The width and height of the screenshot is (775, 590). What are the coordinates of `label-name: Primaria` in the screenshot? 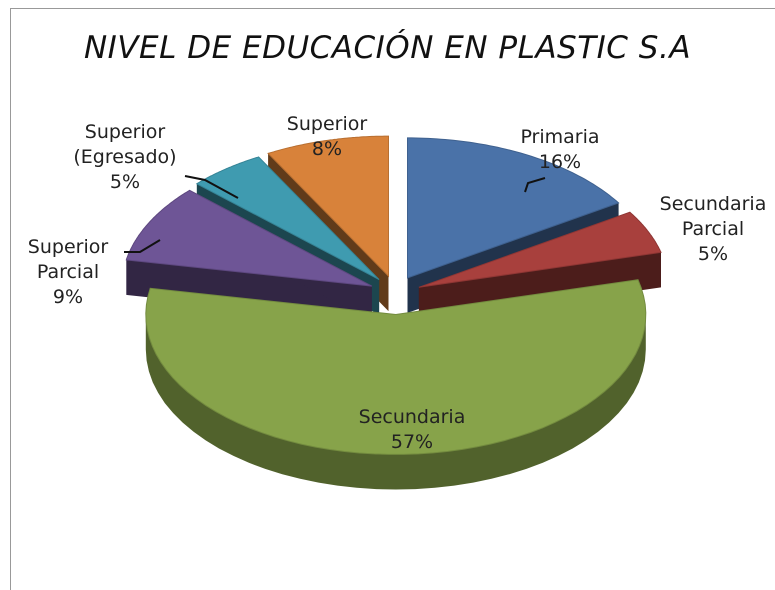 It's located at (560, 137).